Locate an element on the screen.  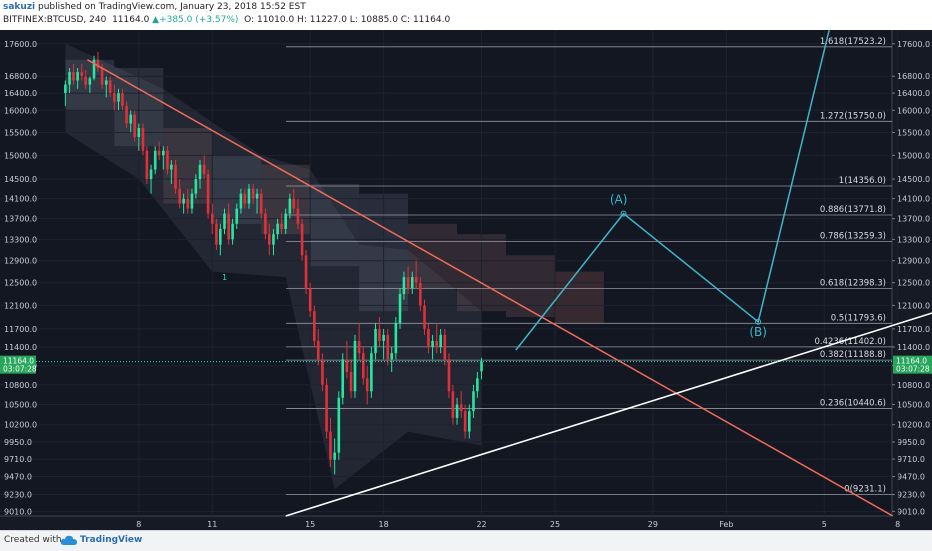
author-name: sakuzi is located at coordinates (19, 7).